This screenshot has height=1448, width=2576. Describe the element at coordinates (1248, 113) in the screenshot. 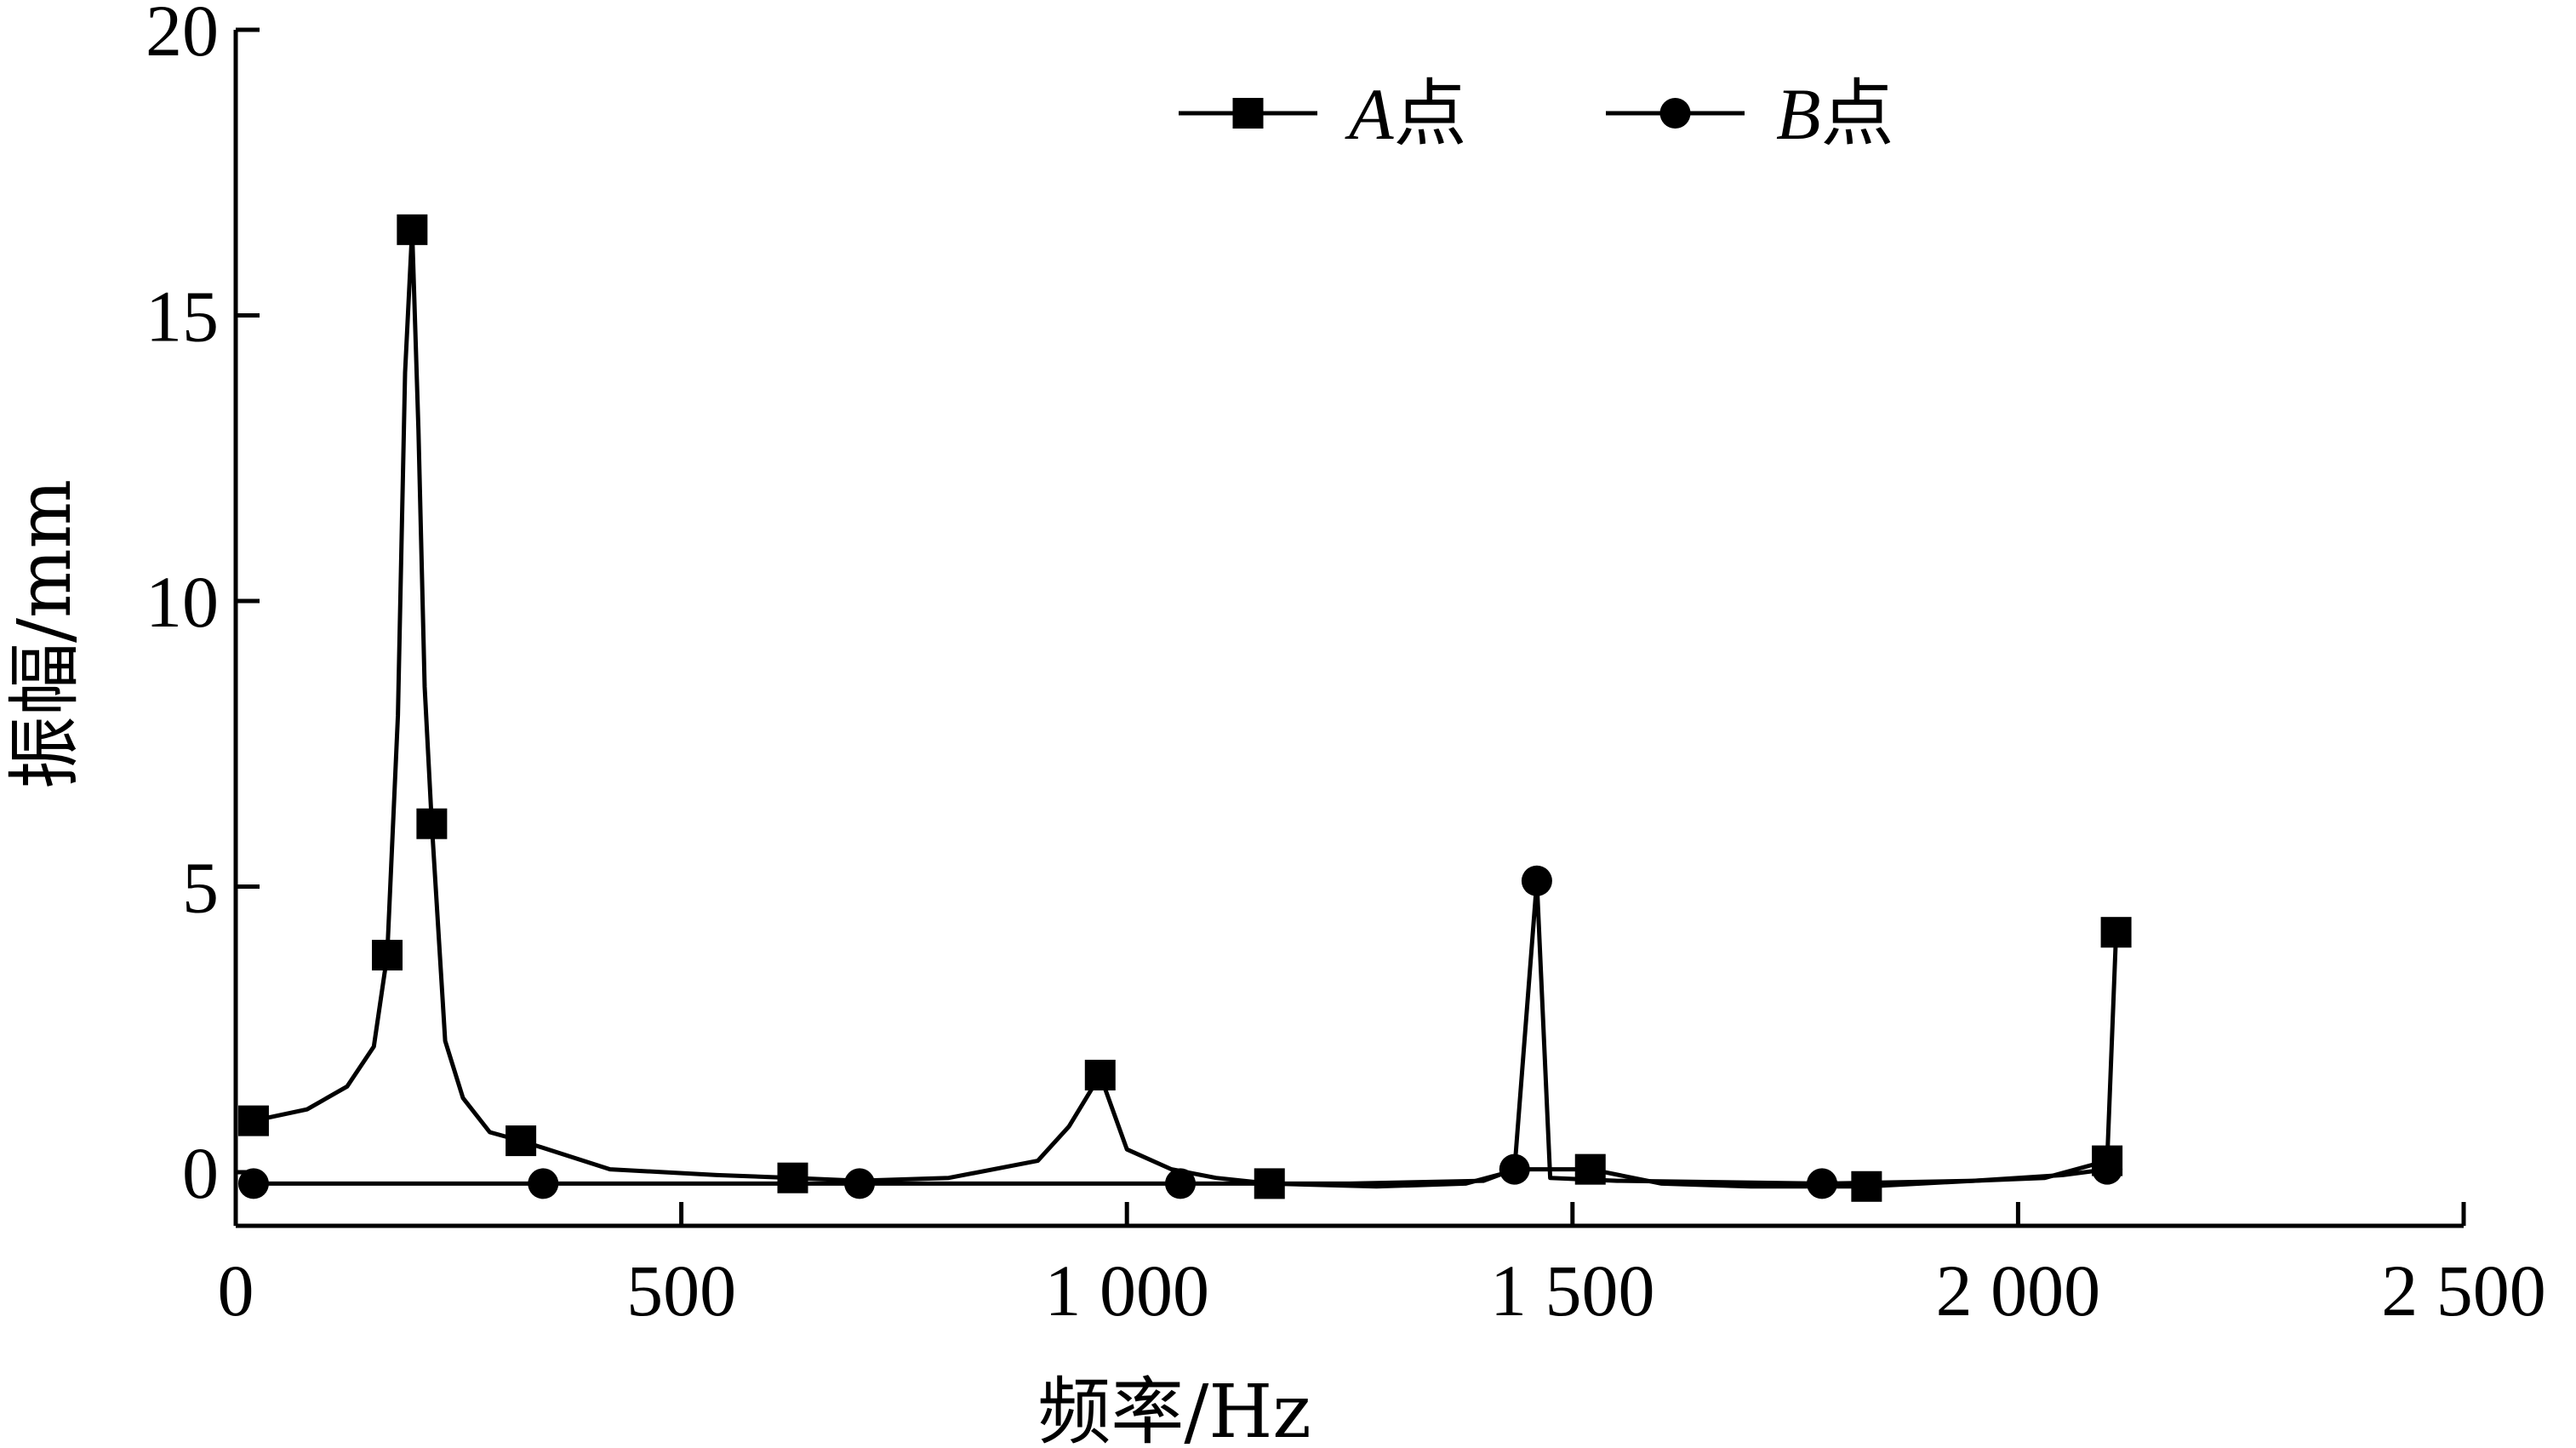

I see `legend-marker-a` at that location.